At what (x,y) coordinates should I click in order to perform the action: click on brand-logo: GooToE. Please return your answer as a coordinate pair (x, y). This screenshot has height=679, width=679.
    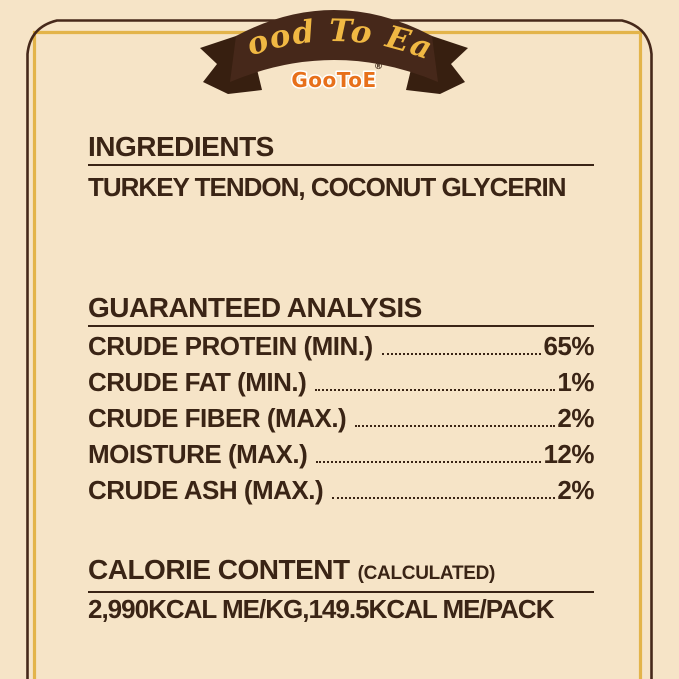
    Looking at the image, I should click on (333, 80).